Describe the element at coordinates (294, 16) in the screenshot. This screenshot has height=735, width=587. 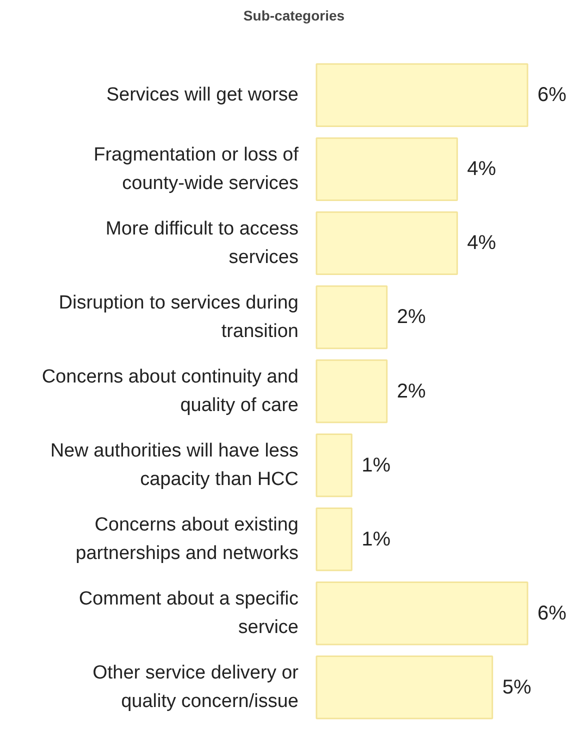
I see `chart-title: Sub-categories` at that location.